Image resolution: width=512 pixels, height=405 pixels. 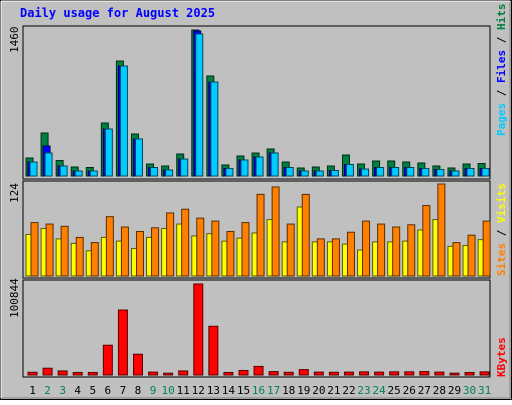 I want to click on legend-sites: Sites, so click(x=501, y=259).